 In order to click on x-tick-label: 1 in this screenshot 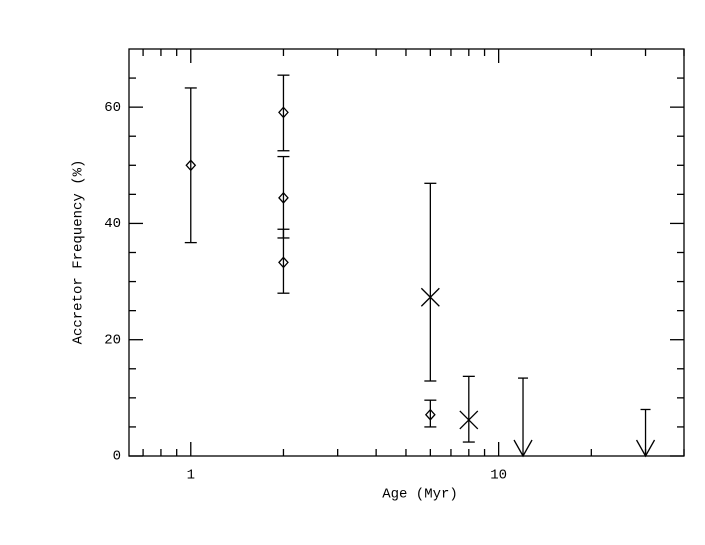, I will do `click(191, 476)`.